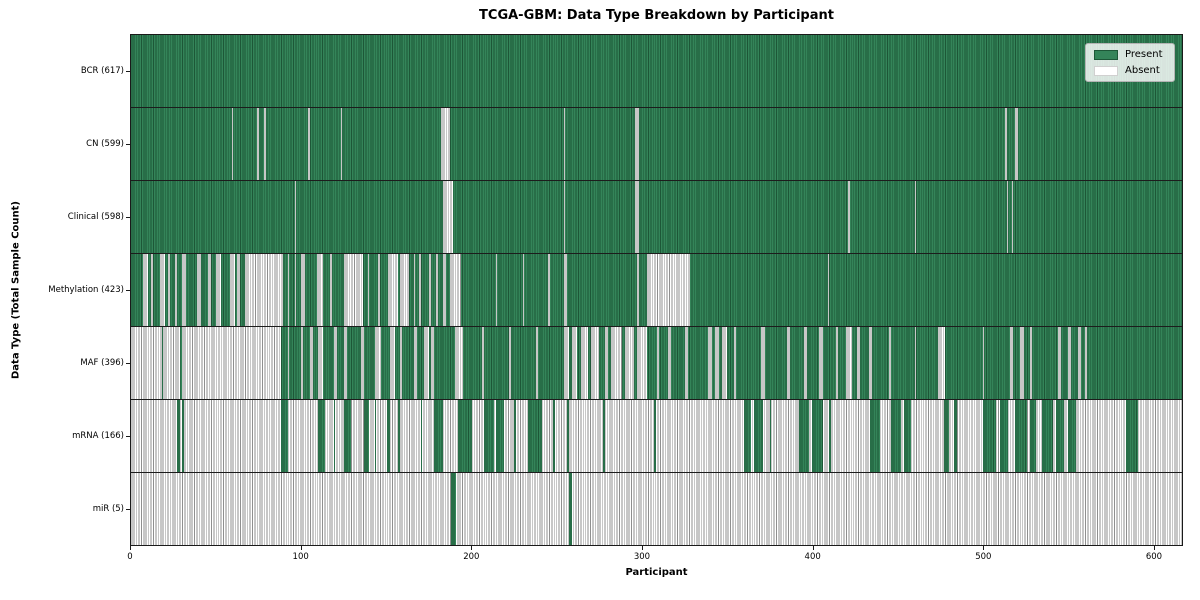 The image size is (1200, 600). What do you see at coordinates (102, 363) in the screenshot?
I see `y-tick-label-maf: MAF (396)` at bounding box center [102, 363].